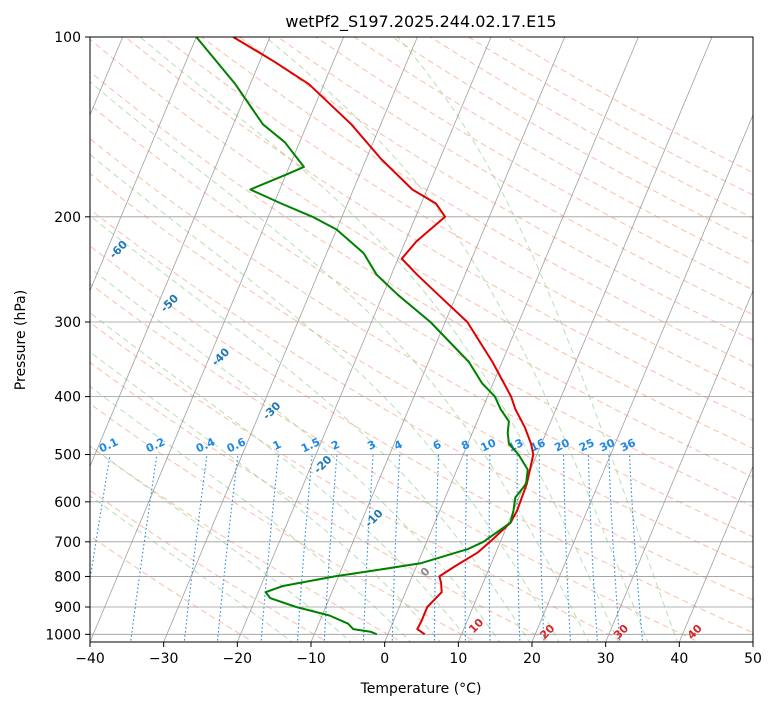  What do you see at coordinates (606, 659) in the screenshot?
I see `x-tick-label: 30` at bounding box center [606, 659].